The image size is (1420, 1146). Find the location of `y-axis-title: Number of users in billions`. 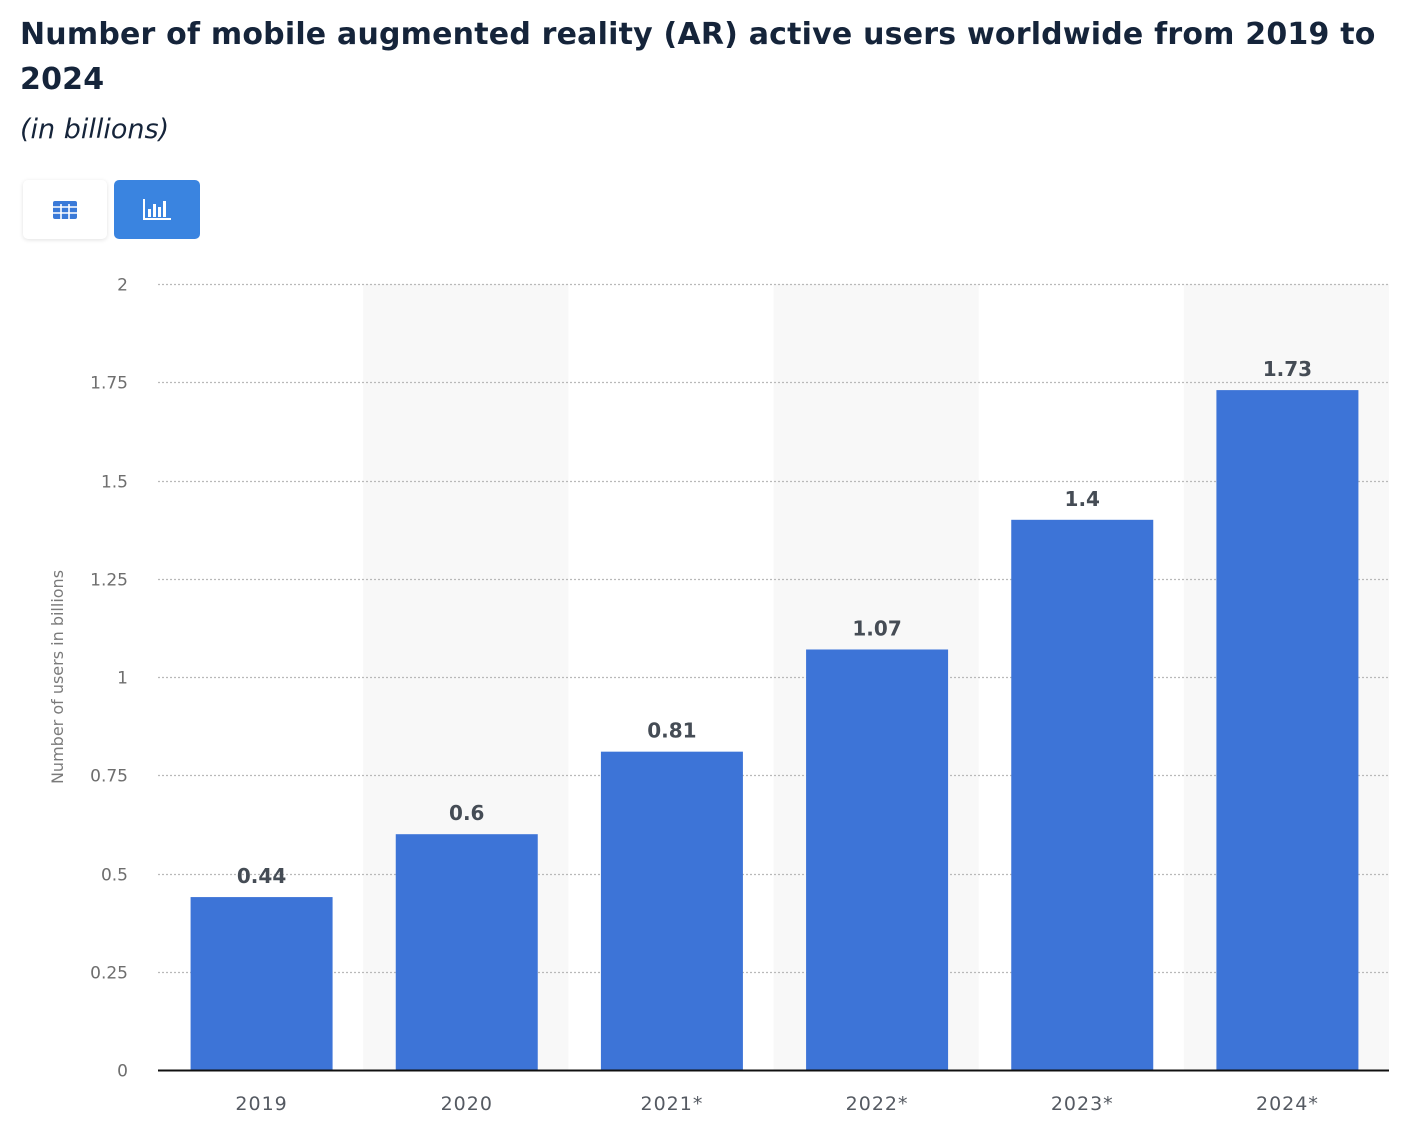

y-axis-title: Number of users in billions is located at coordinates (57, 677).